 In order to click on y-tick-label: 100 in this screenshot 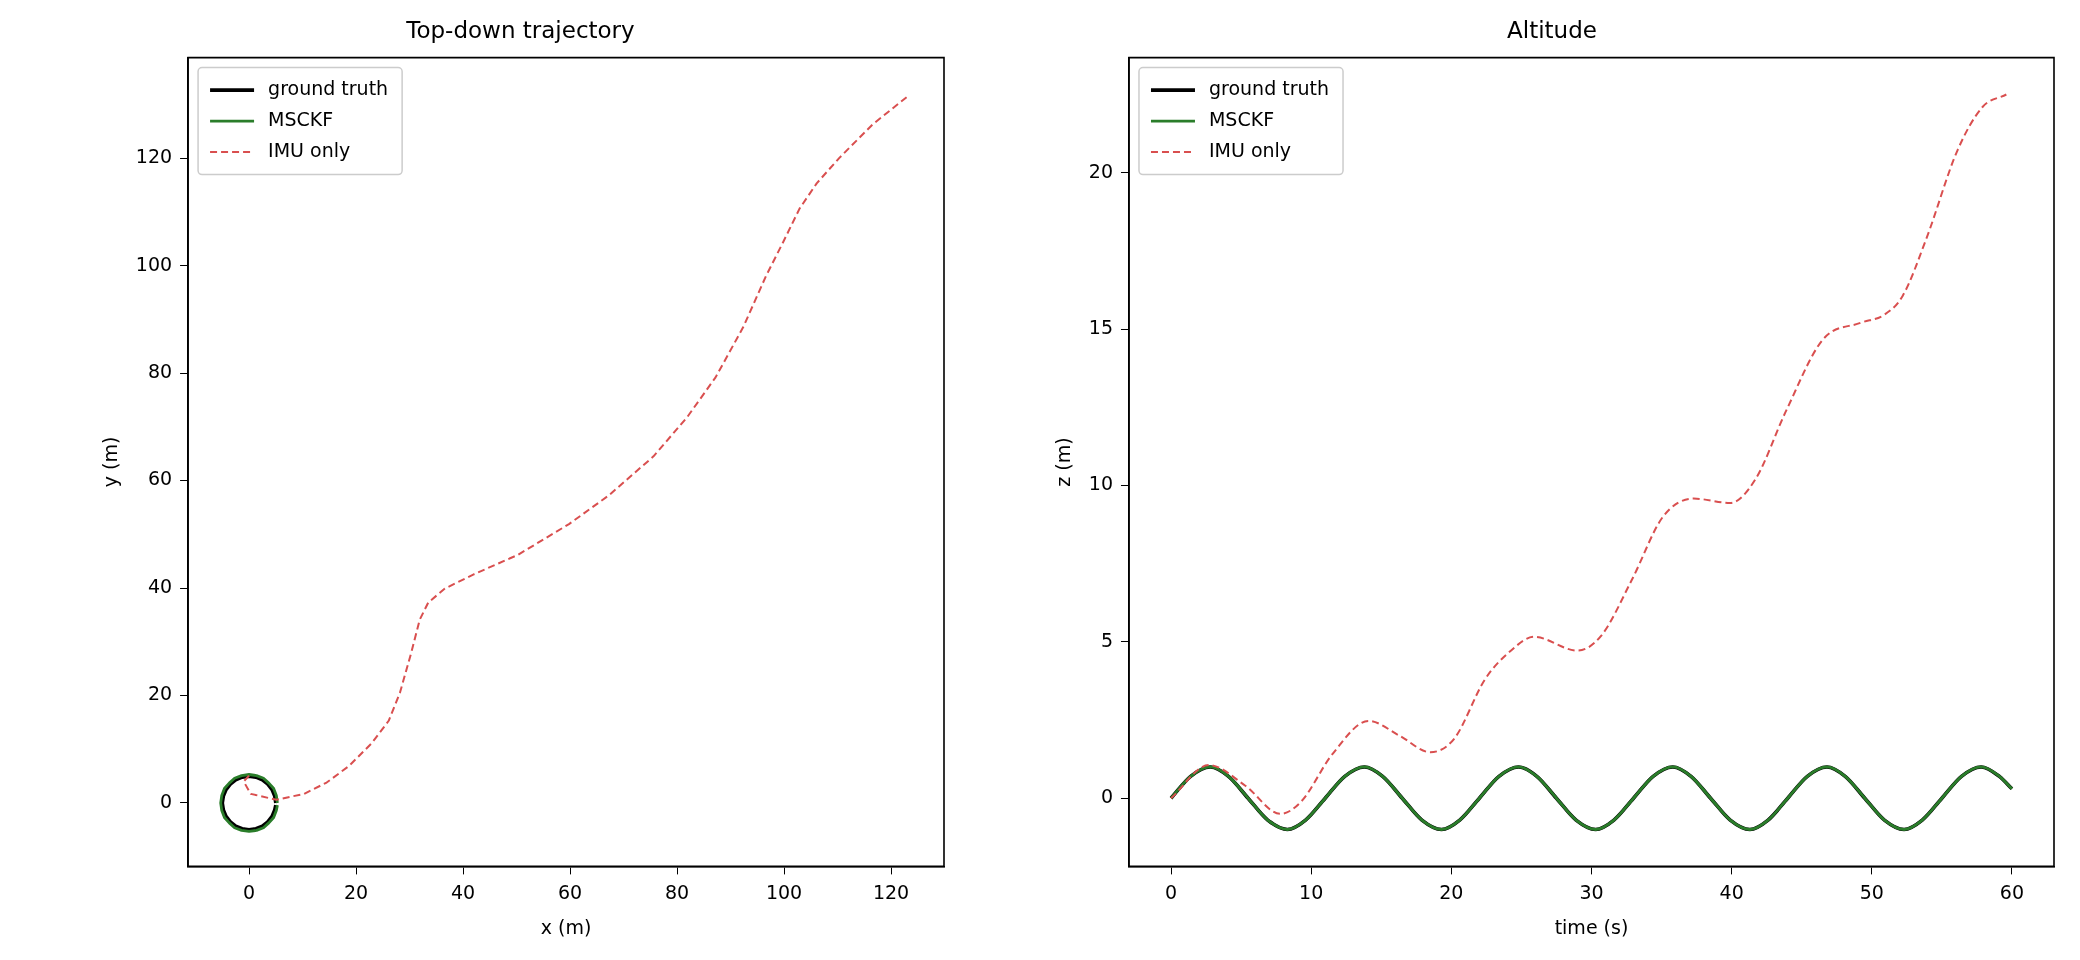, I will do `click(154, 263)`.